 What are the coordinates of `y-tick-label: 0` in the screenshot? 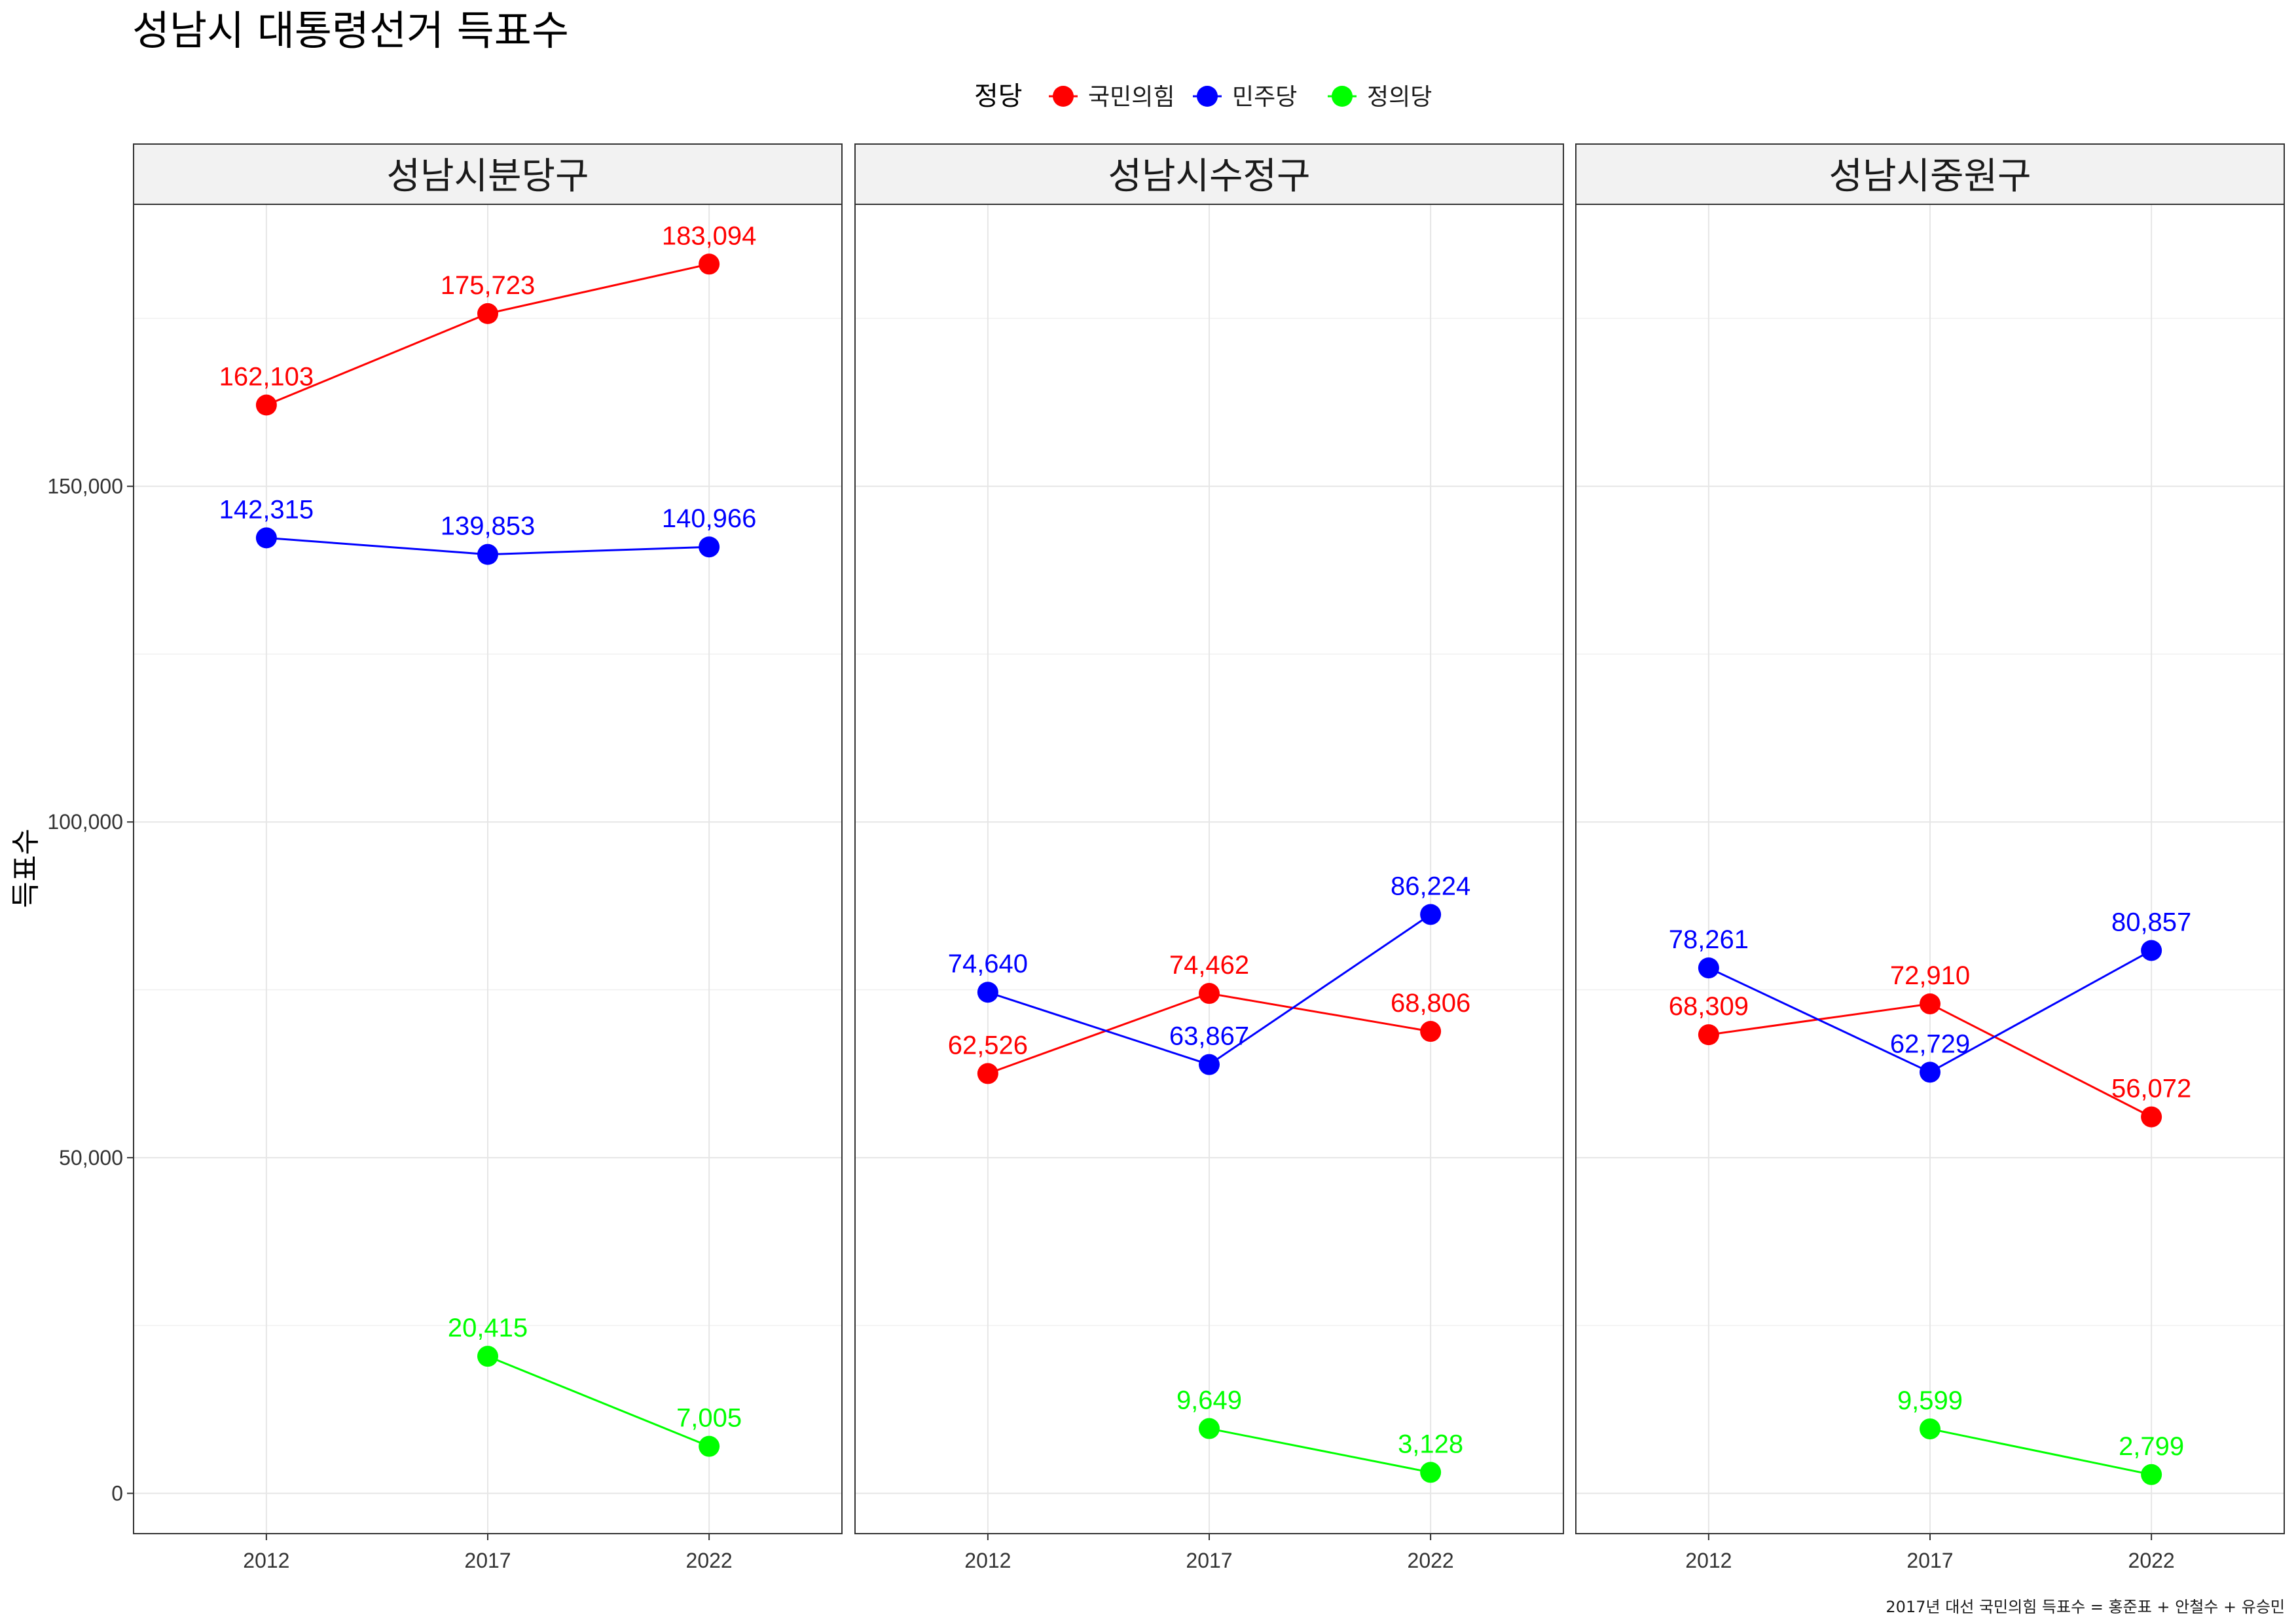 It's located at (117, 1493).